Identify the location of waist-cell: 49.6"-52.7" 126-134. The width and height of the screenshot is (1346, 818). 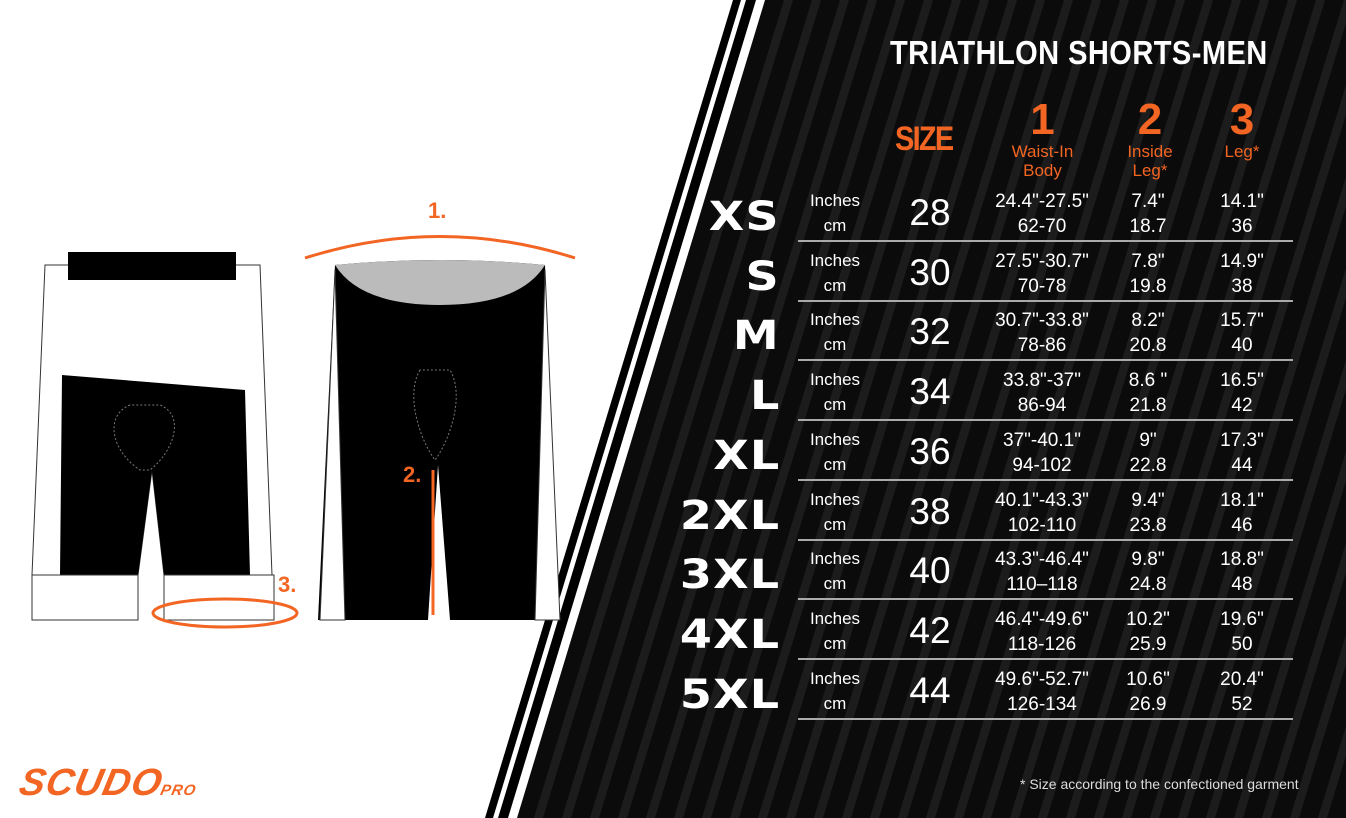
(1042, 691).